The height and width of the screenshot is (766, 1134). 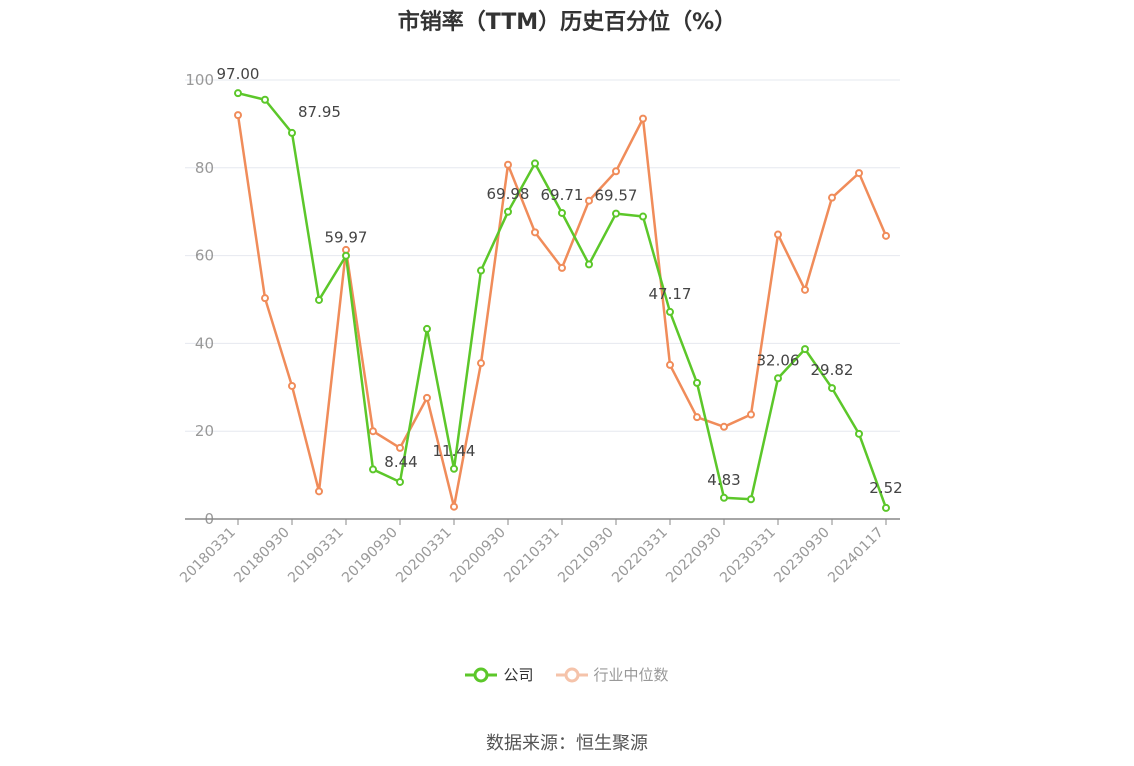 What do you see at coordinates (856, 556) in the screenshot?
I see `x-tick-label: 20240117` at bounding box center [856, 556].